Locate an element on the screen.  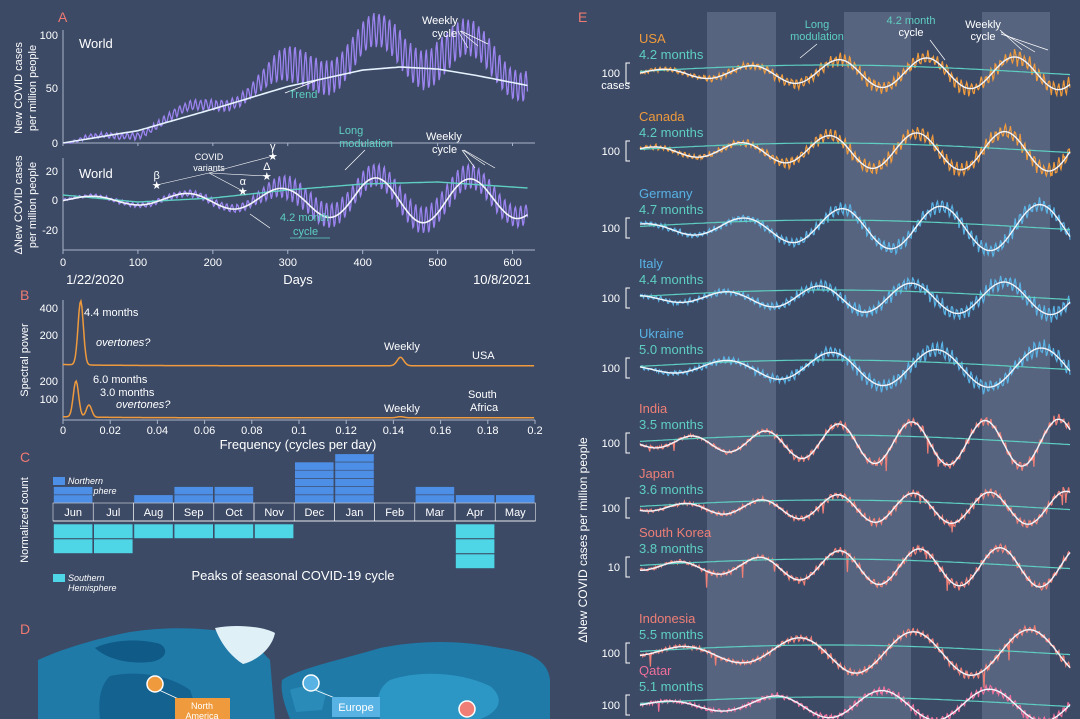
a-bot-ytick-0: 0 is located at coordinates (55, 201).